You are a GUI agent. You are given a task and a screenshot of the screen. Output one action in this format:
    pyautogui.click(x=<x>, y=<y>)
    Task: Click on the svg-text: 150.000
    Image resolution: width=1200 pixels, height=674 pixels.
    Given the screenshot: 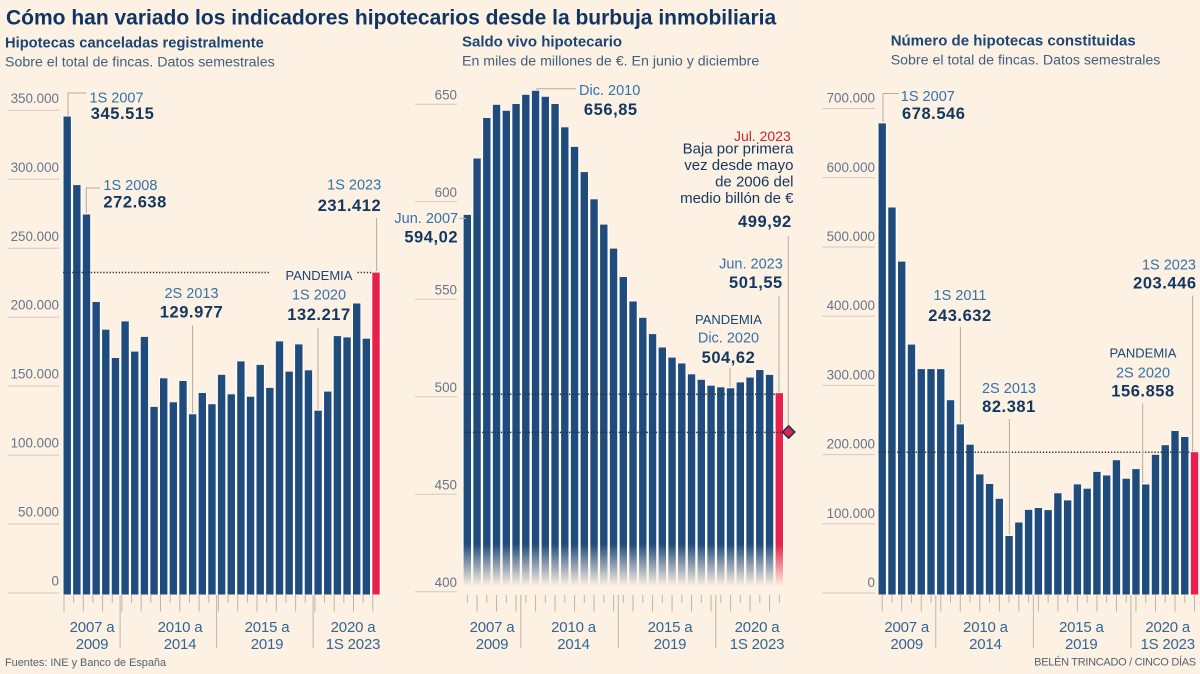 What is the action you would take?
    pyautogui.click(x=35, y=374)
    